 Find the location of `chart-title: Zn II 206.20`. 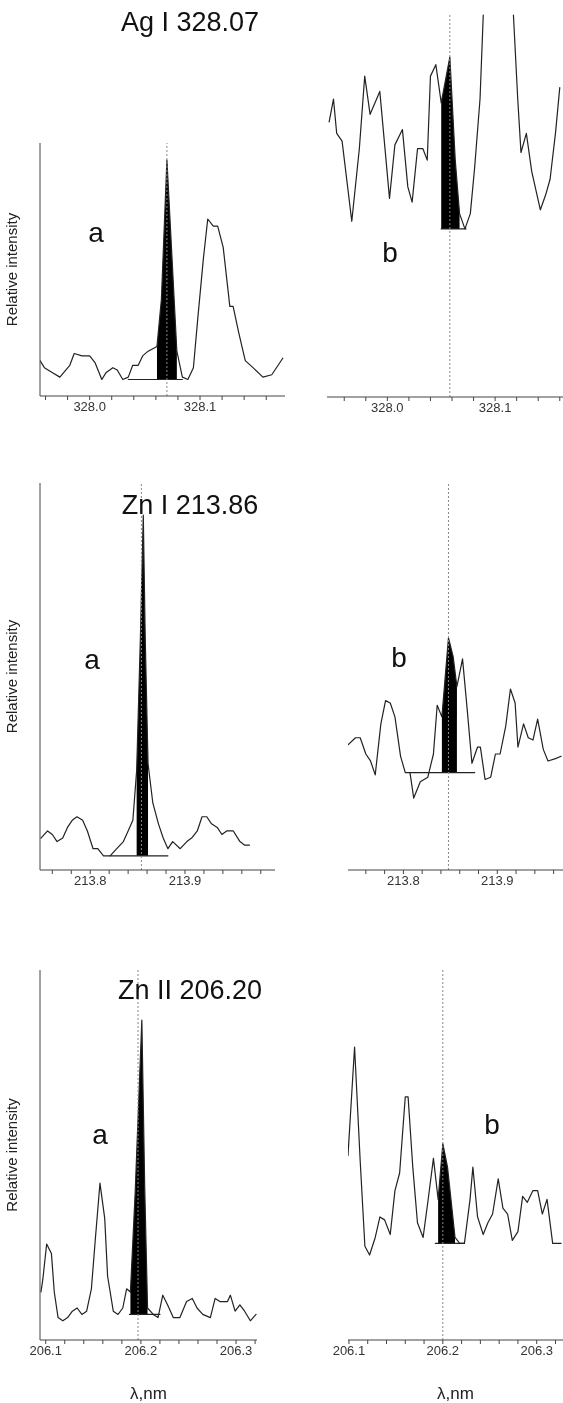

chart-title: Zn II 206.20 is located at coordinates (190, 990).